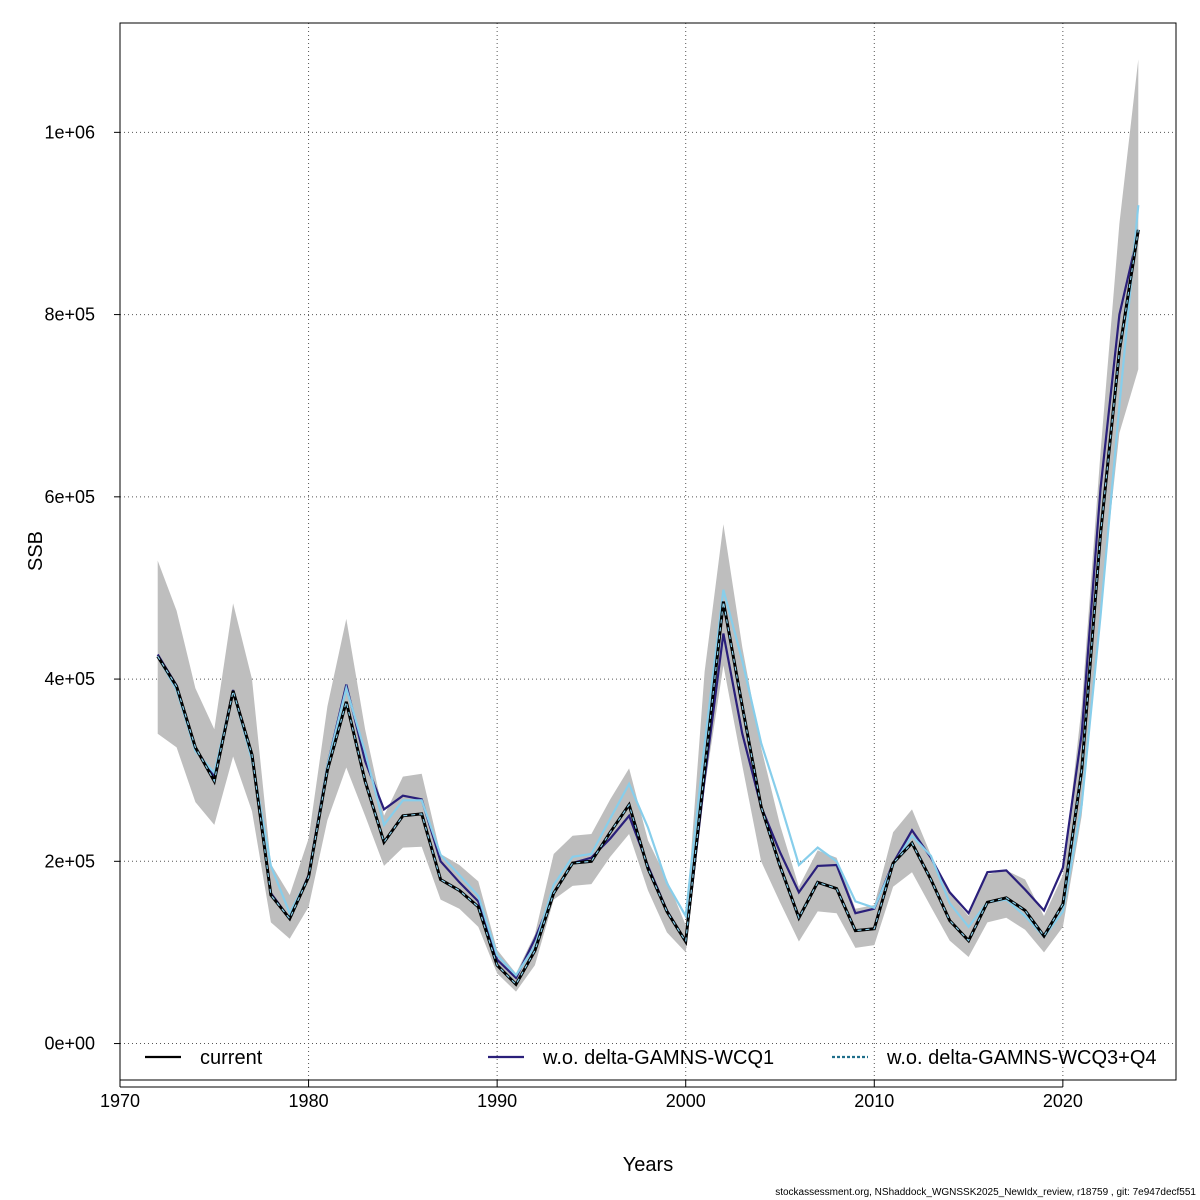 The image size is (1200, 1200). I want to click on y-axis: 0e+00 2e+05 4e+05 6e+05 8e+05 1e+06, so click(82, 588).